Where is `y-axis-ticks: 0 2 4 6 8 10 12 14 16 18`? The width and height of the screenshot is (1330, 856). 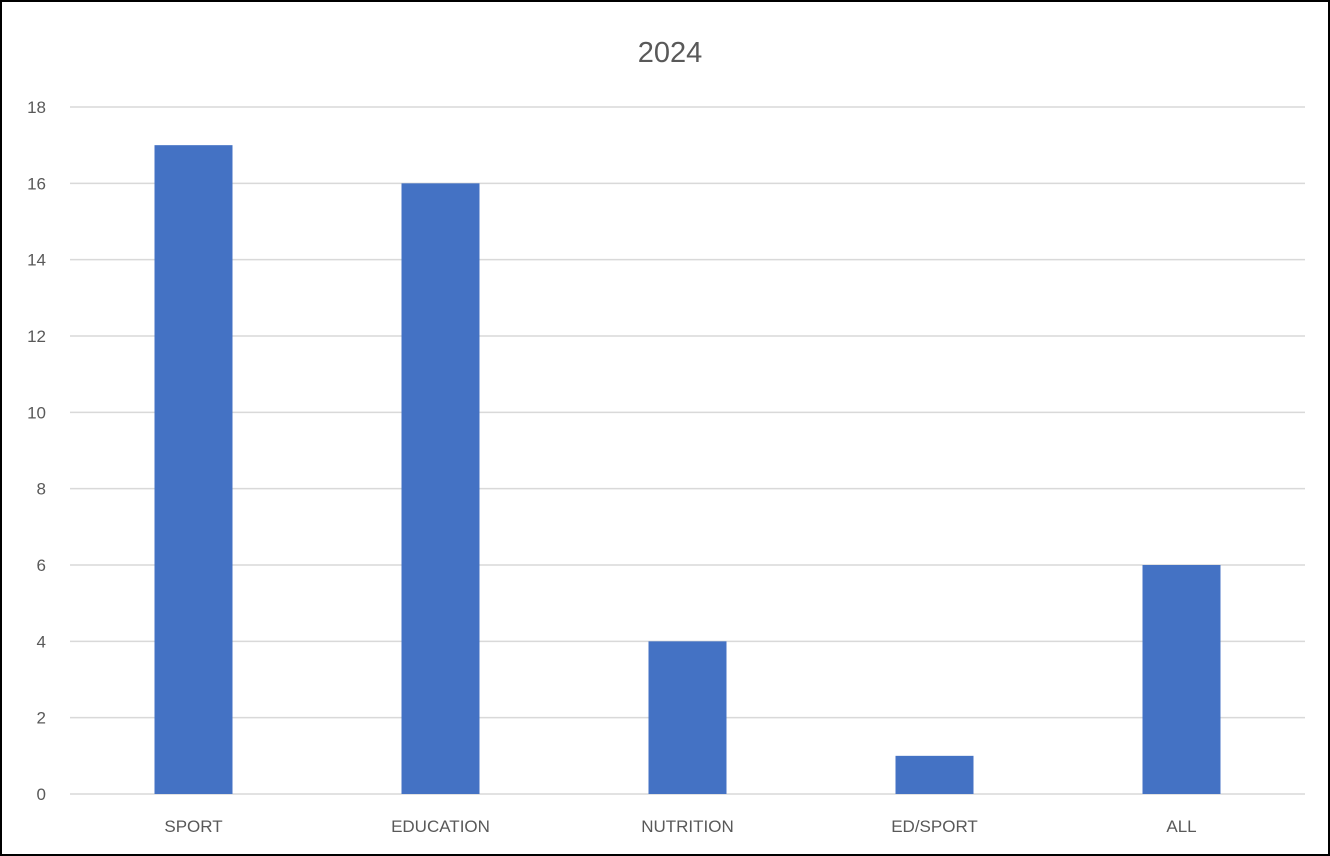 y-axis-ticks: 0 2 4 6 8 10 12 14 16 18 is located at coordinates (36, 451).